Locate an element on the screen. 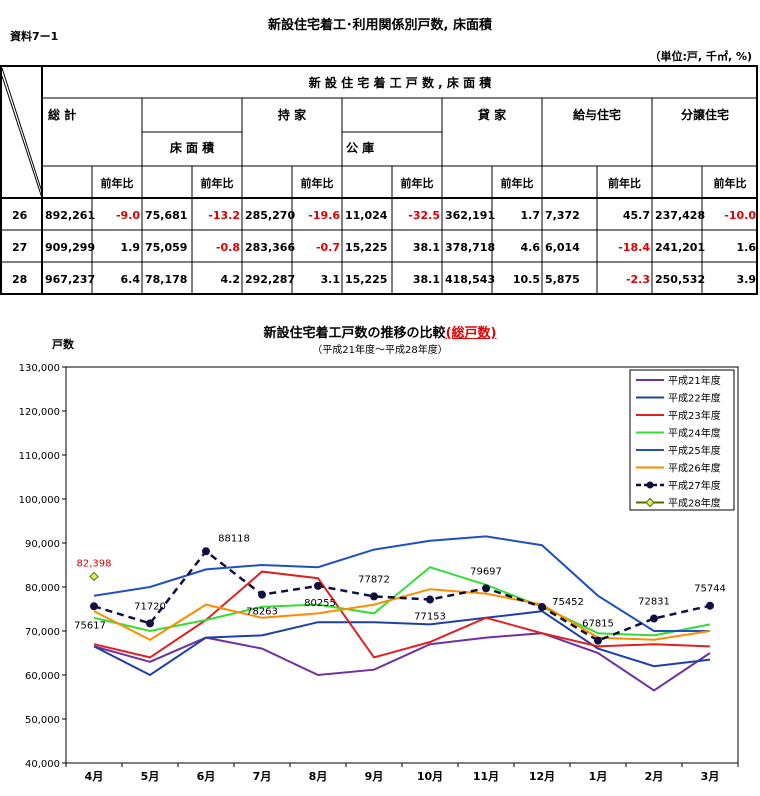  y-tick-label: 90,000 is located at coordinates (42, 544).